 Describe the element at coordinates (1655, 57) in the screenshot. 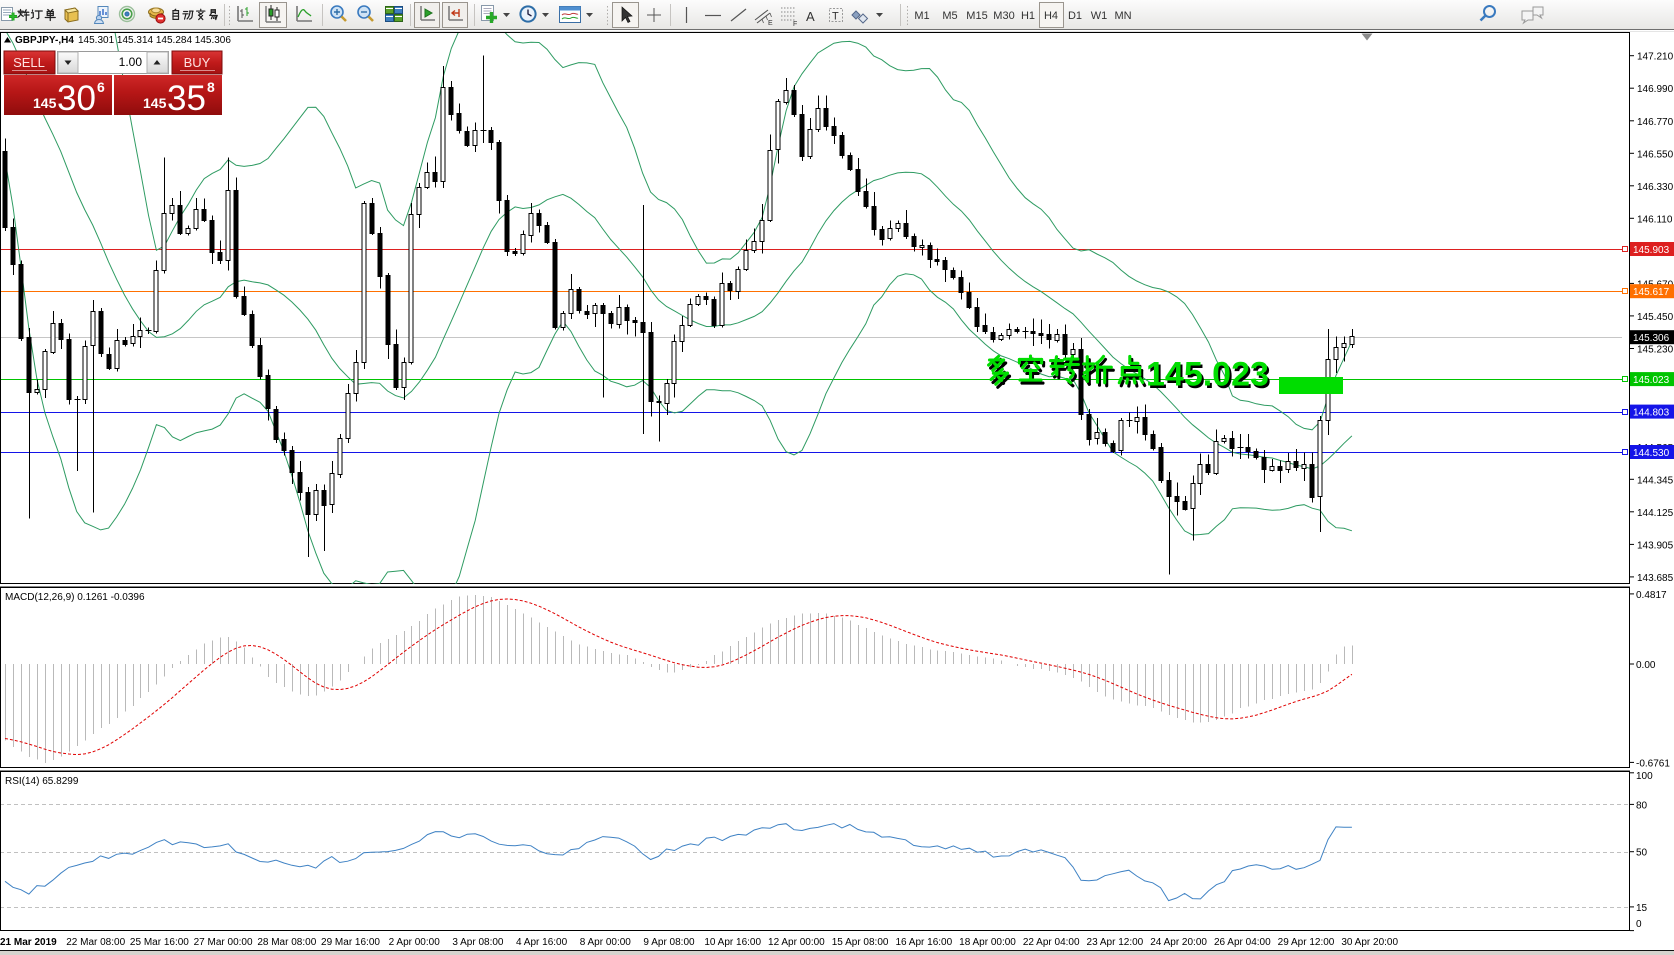

I see `svg-text: 147.210` at that location.